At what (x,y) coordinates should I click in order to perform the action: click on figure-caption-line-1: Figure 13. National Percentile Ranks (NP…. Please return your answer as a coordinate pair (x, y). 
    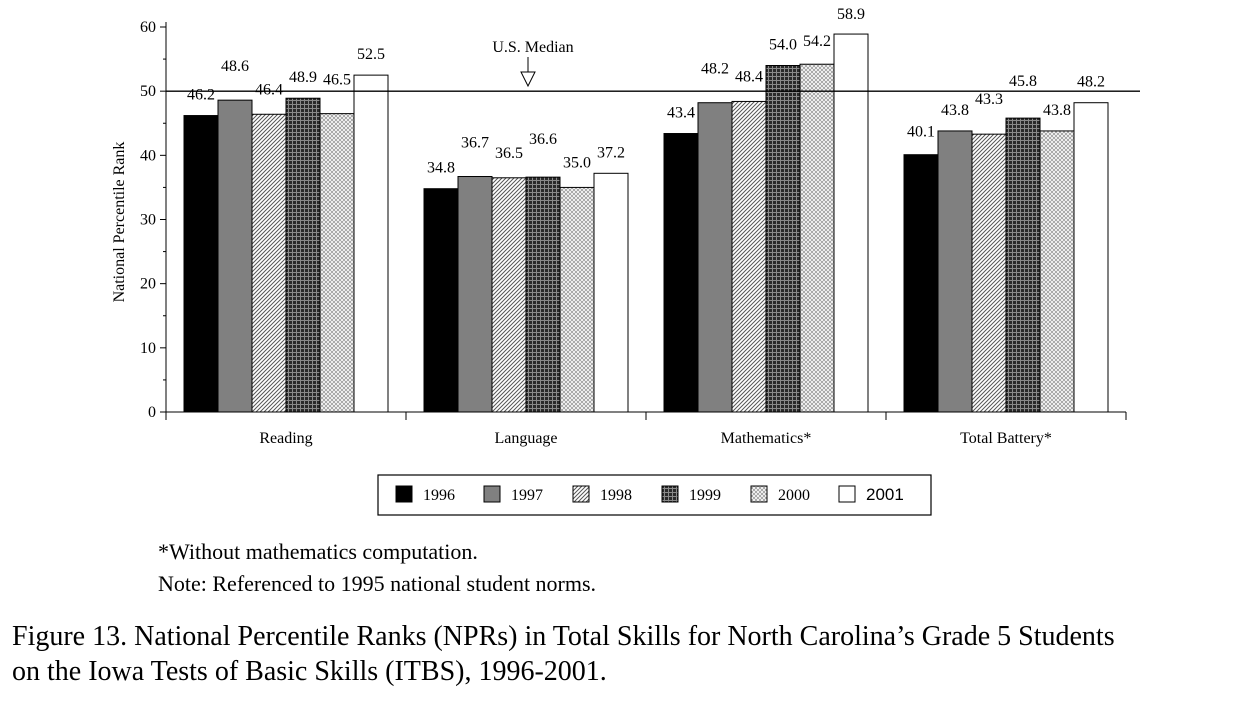
    Looking at the image, I should click on (563, 636).